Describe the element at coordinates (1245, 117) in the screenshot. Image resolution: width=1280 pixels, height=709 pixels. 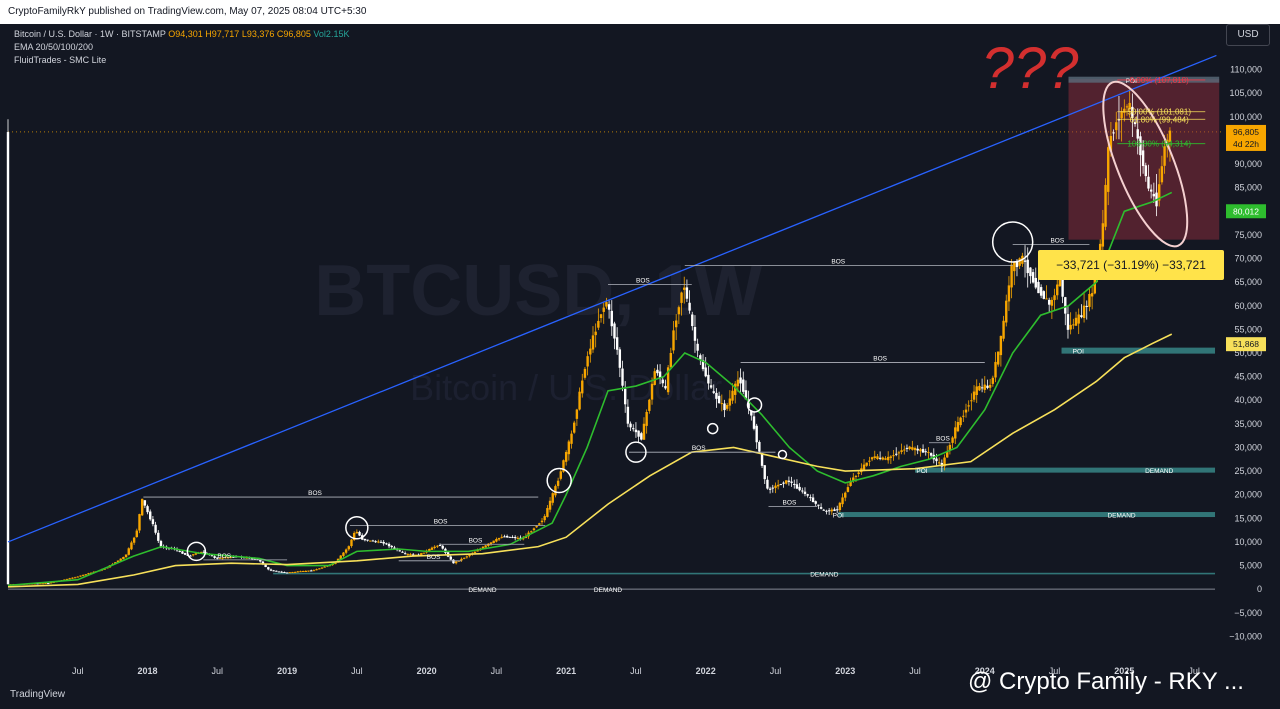
I see `y-tick-label: 100,000` at that location.